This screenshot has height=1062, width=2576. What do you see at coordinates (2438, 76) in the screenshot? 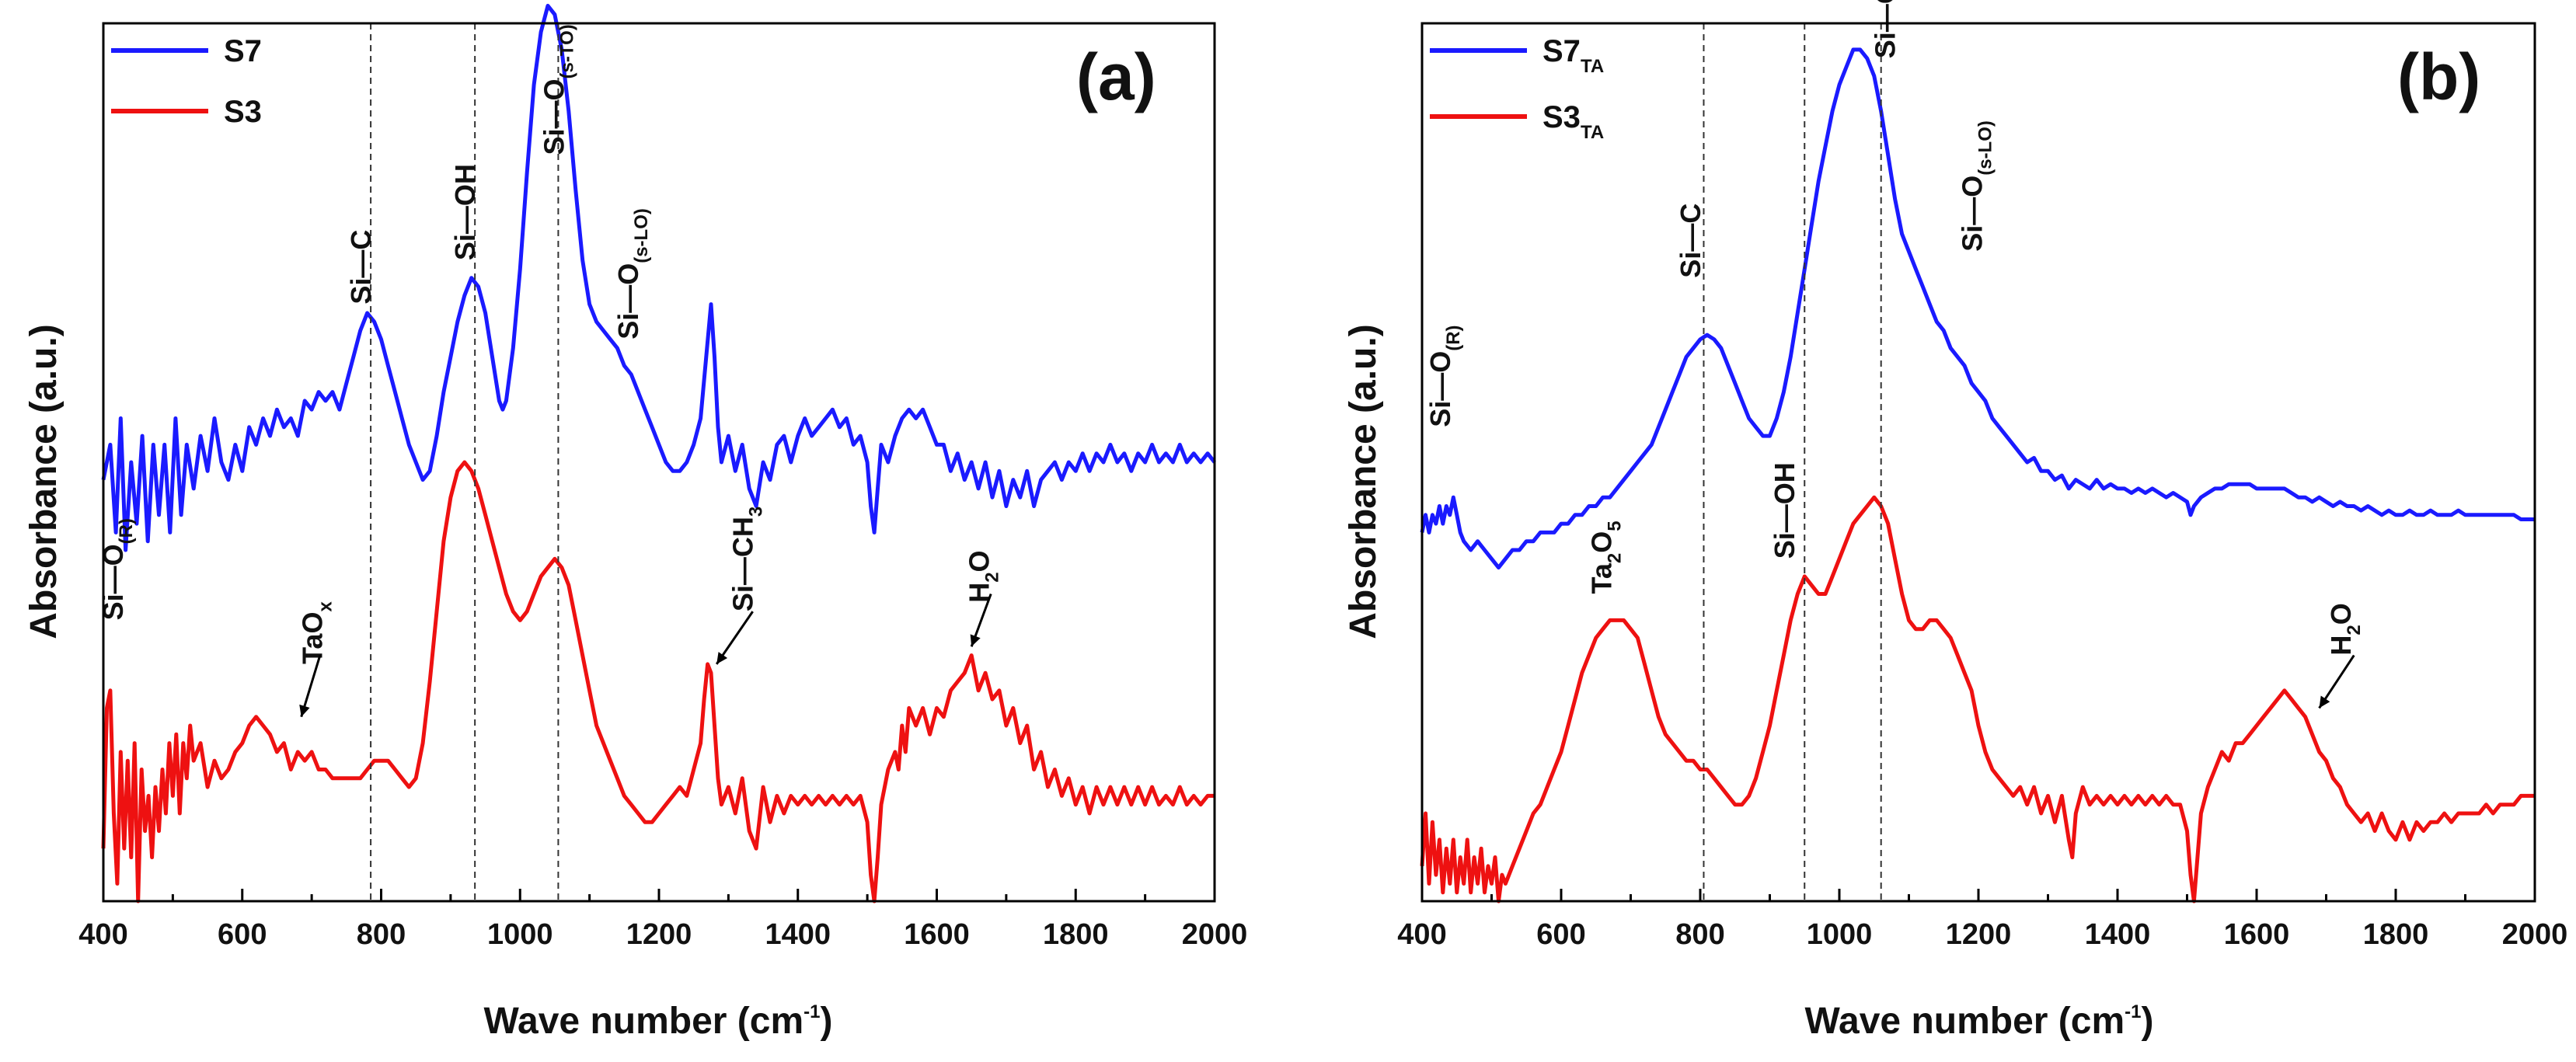
I see `panel-b-label: (b)` at bounding box center [2438, 76].